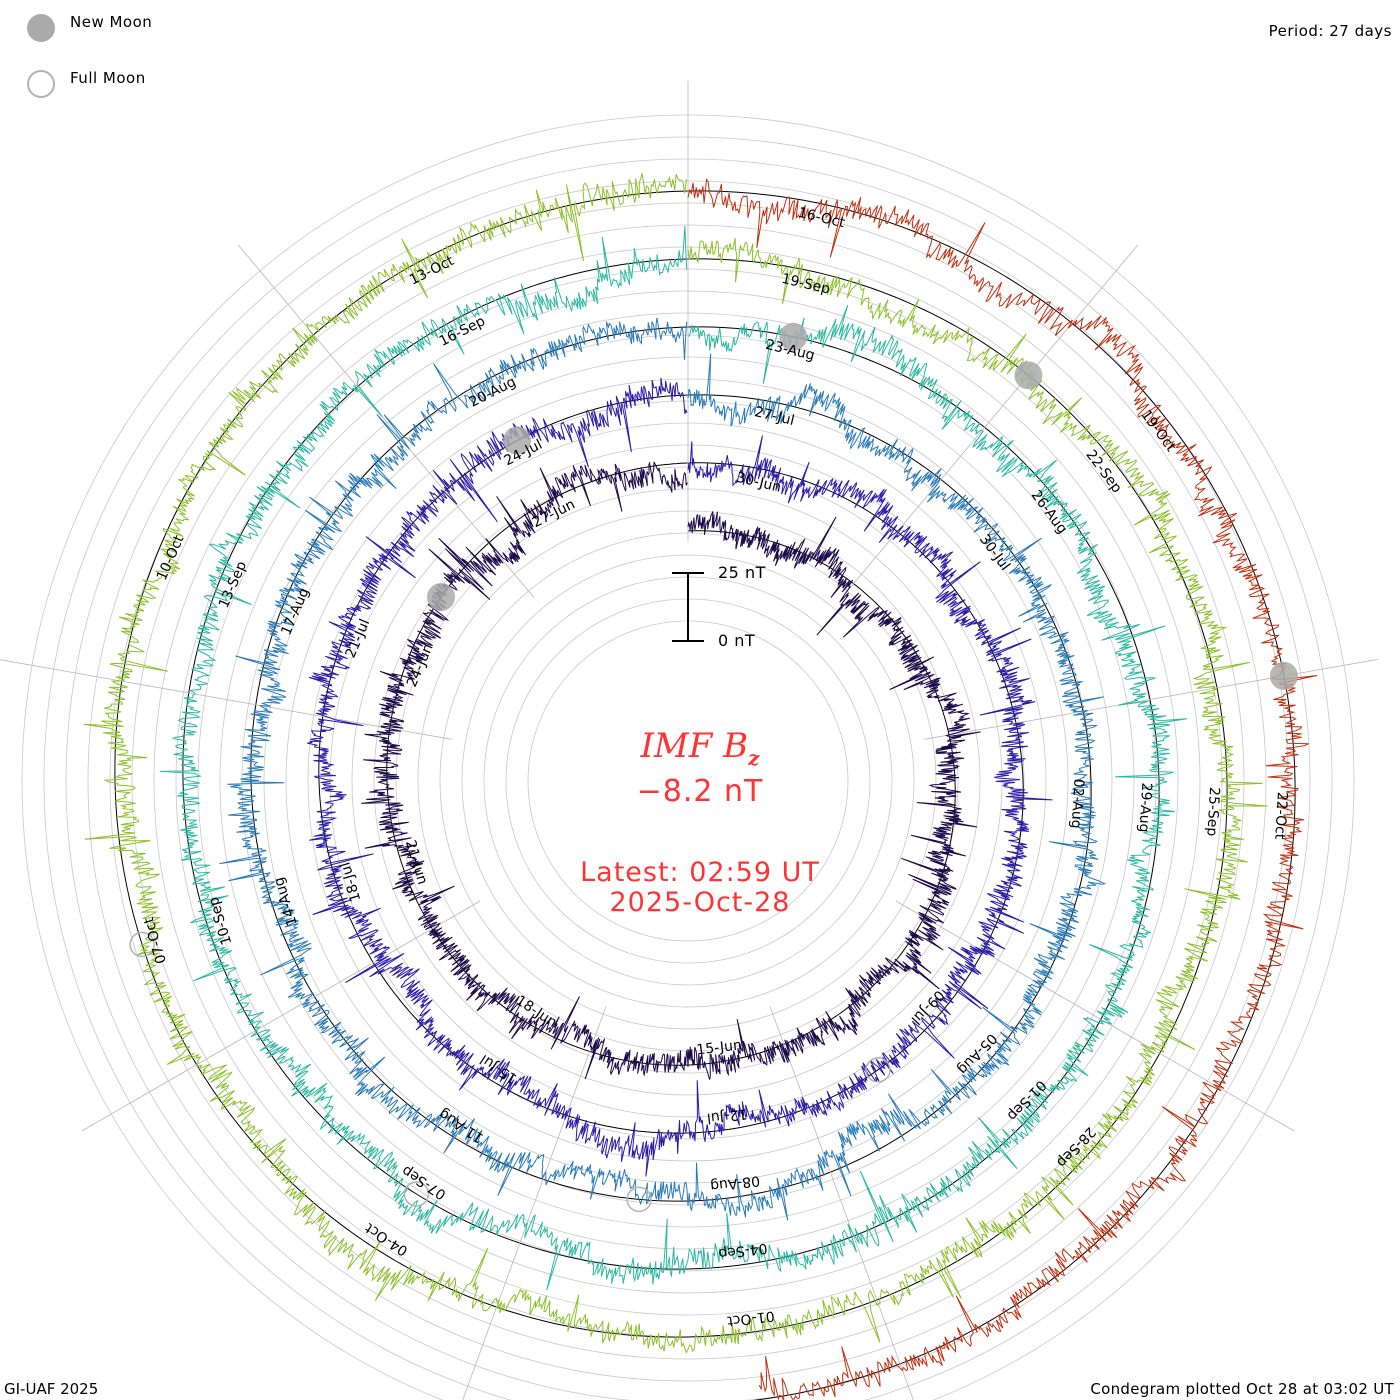 This screenshot has width=1400, height=1400. I want to click on date-label: 15-Jul, so click(498, 1069).